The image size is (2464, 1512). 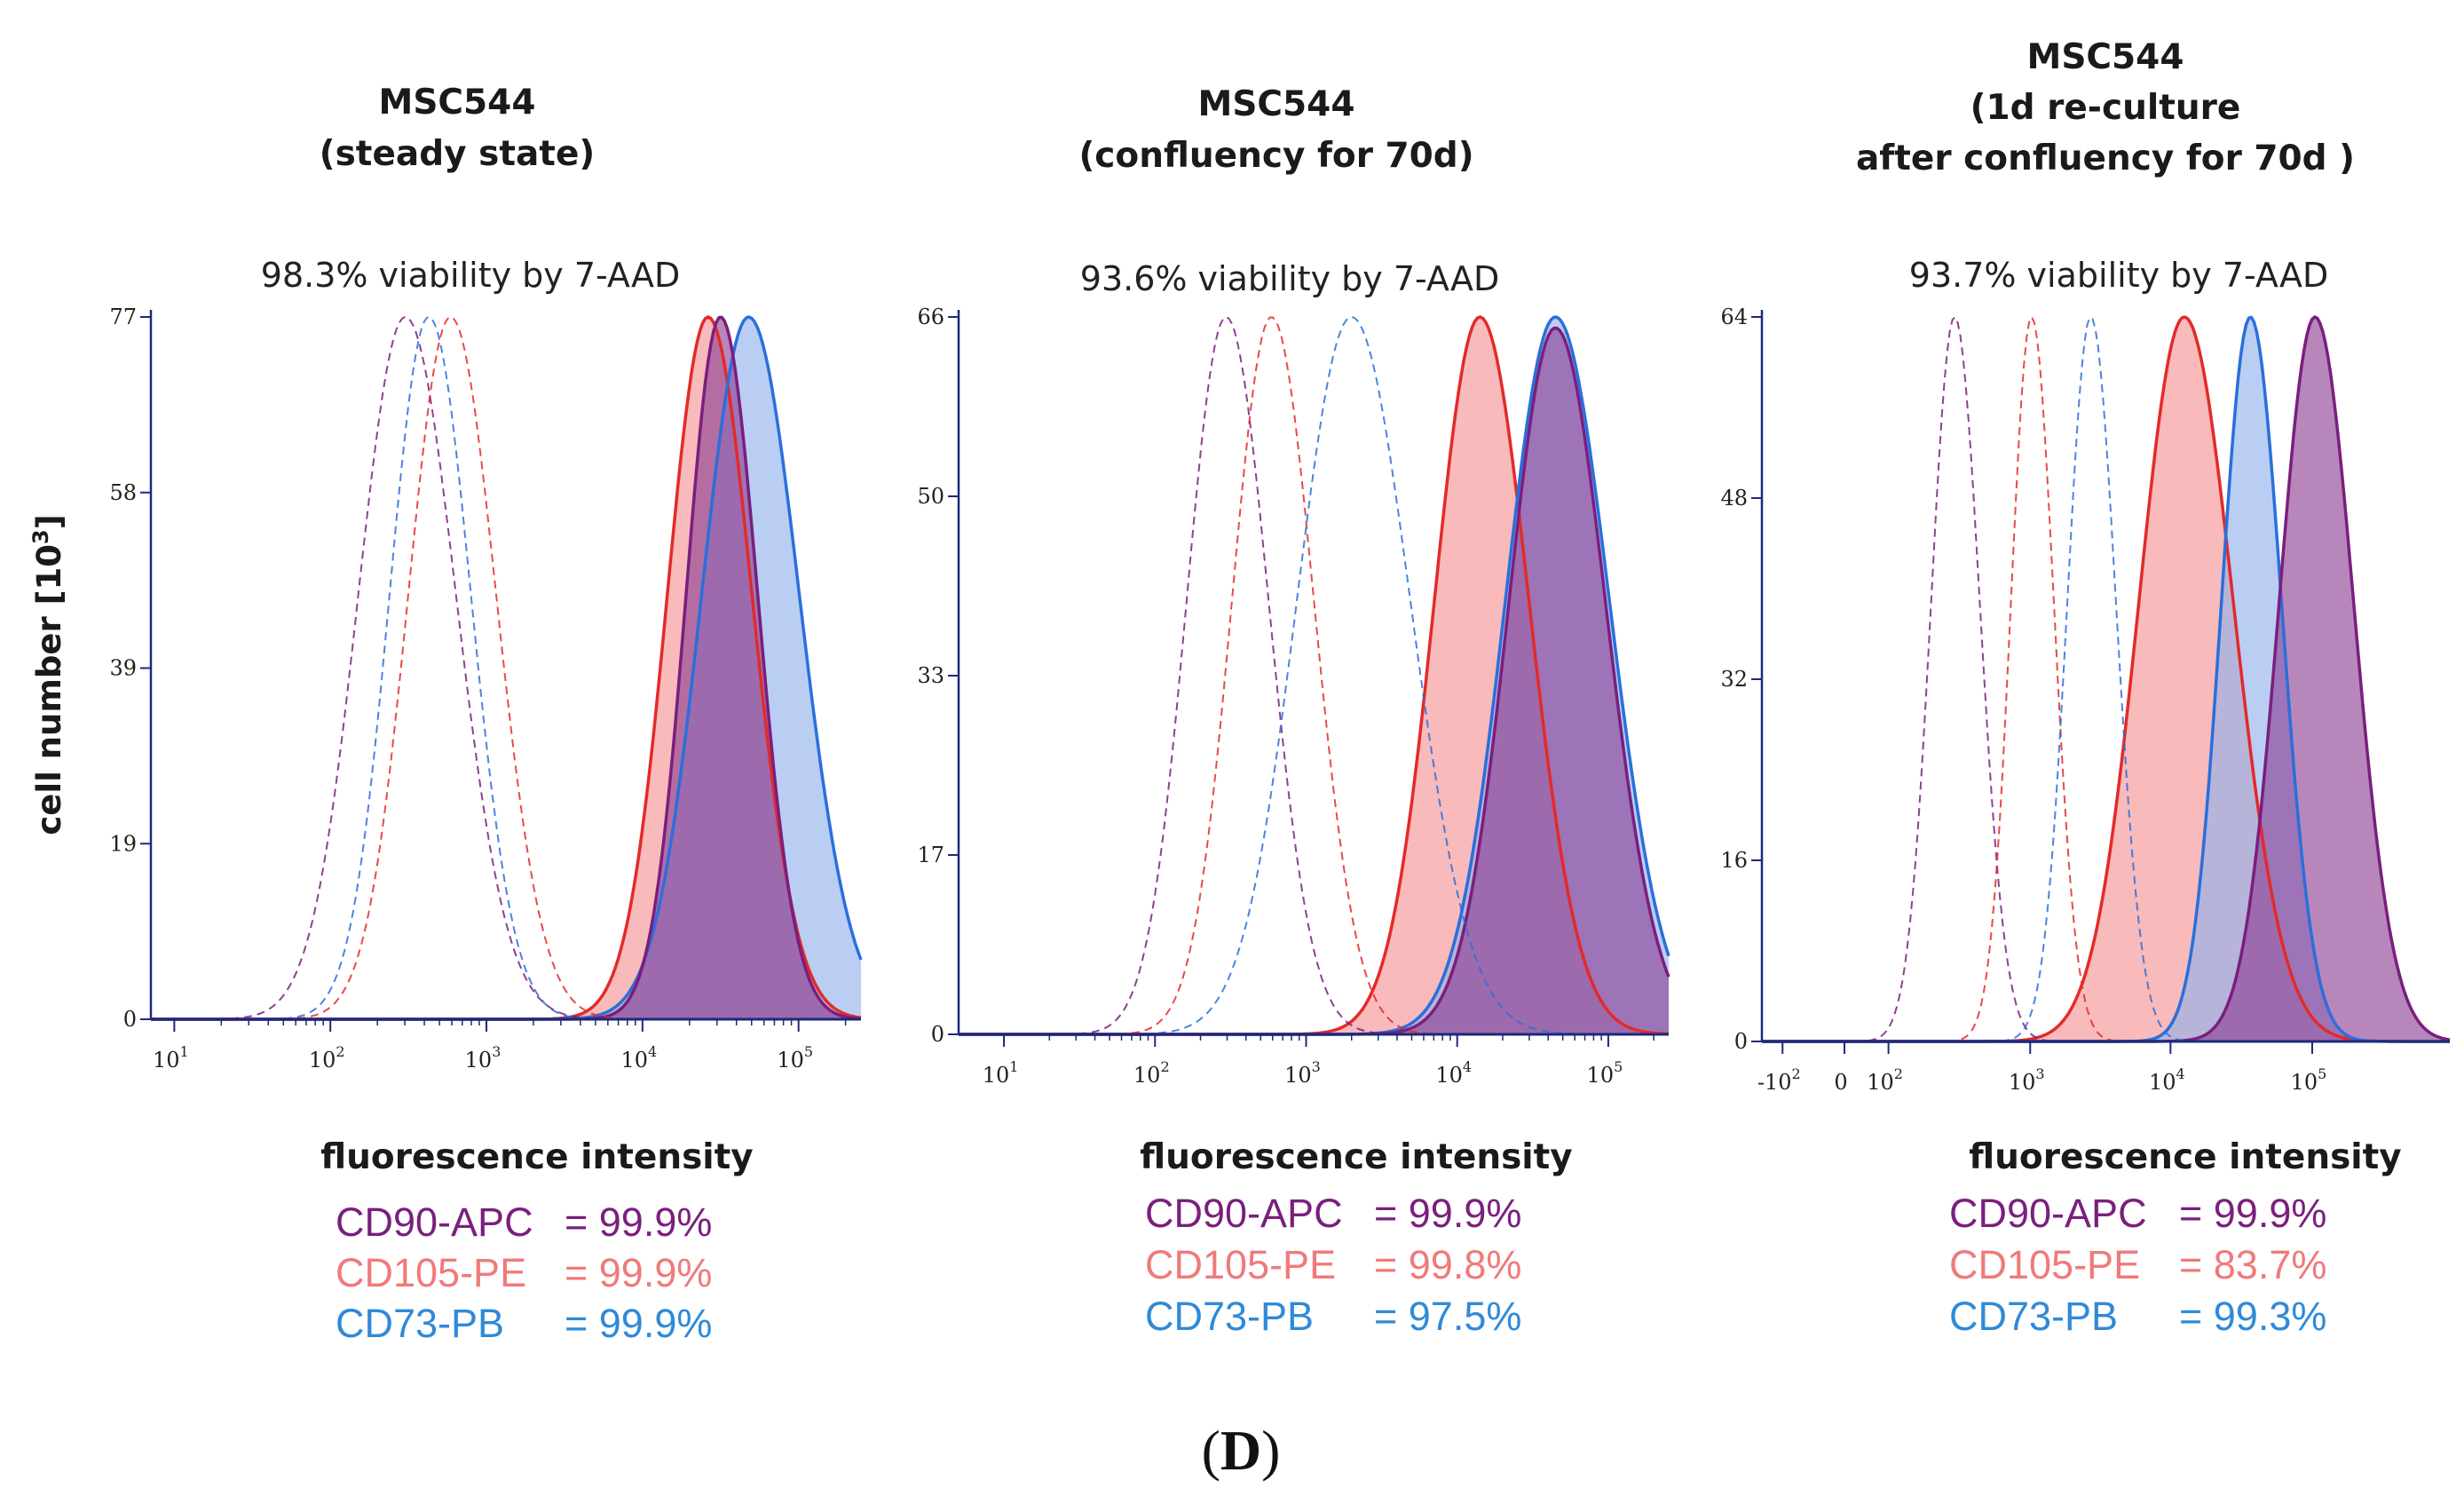 I want to click on x-tick-label: -102, so click(x=1779, y=1080).